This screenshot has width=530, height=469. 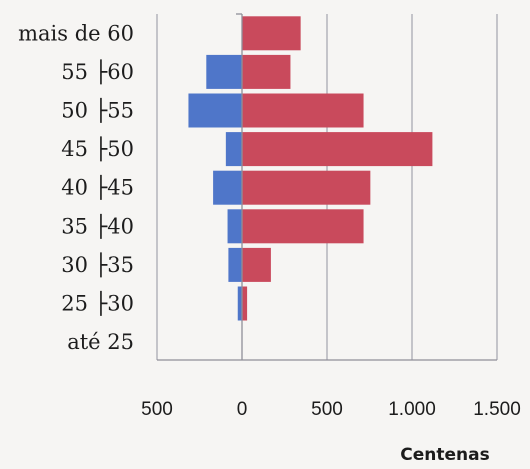 I want to click on x-tick-label-2: 500, so click(x=327, y=409).